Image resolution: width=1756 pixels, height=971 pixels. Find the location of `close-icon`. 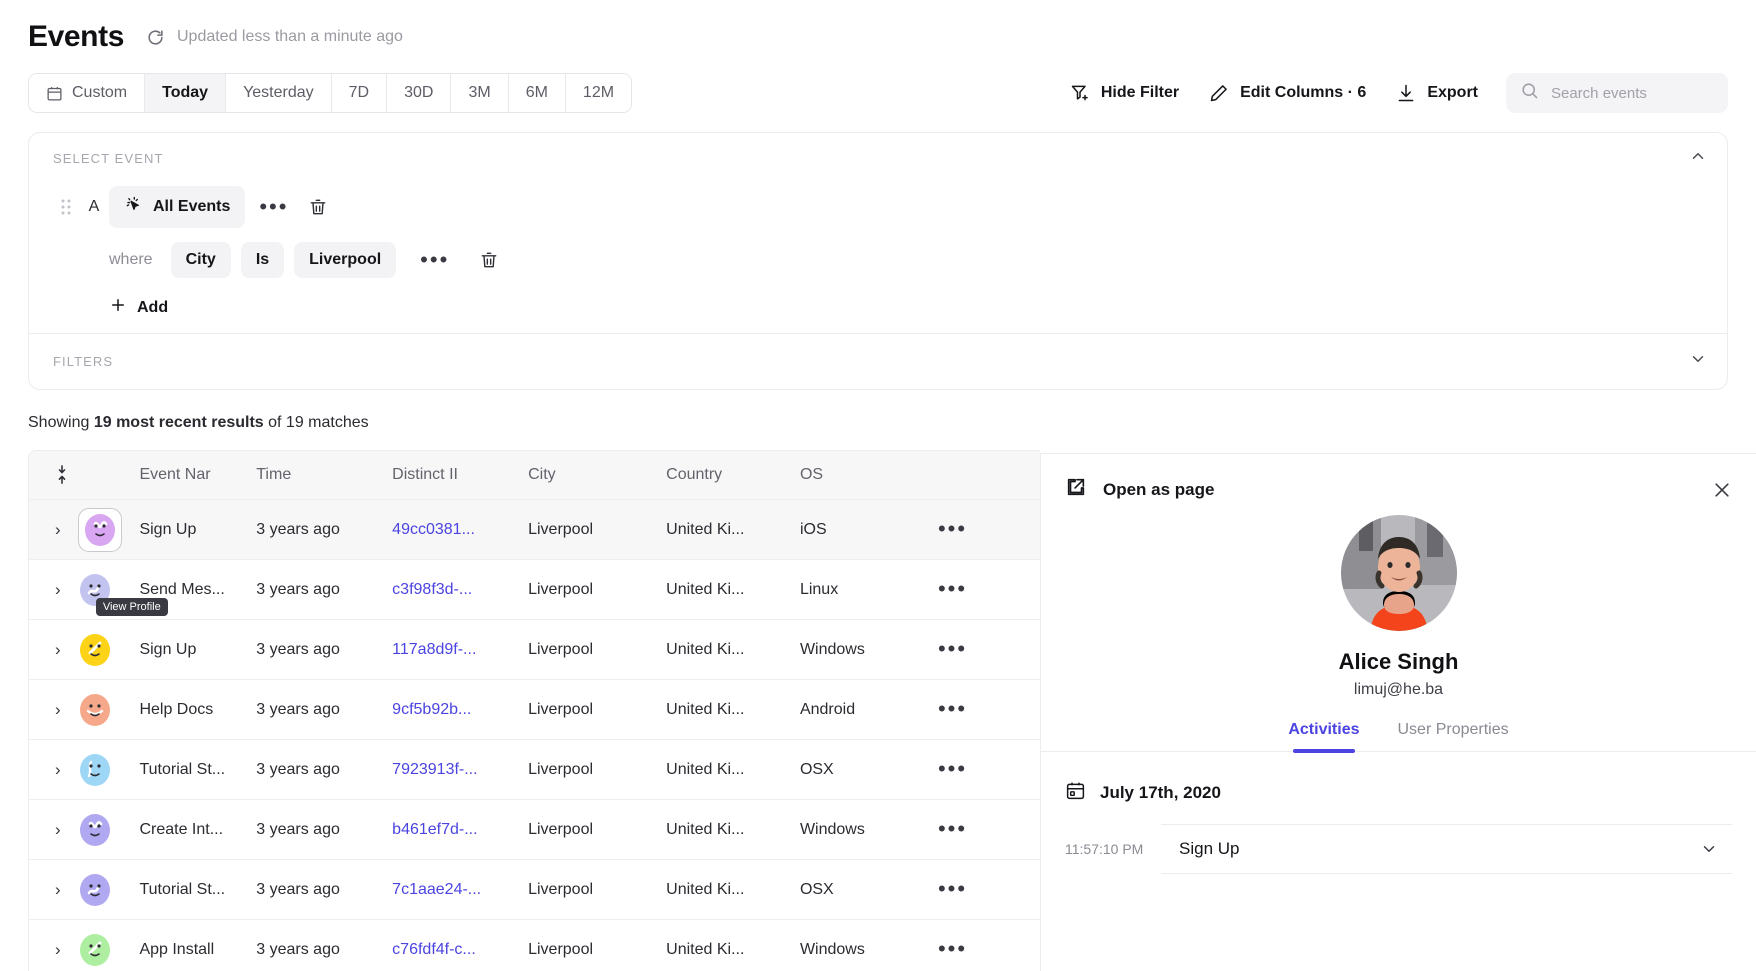

close-icon is located at coordinates (1722, 490).